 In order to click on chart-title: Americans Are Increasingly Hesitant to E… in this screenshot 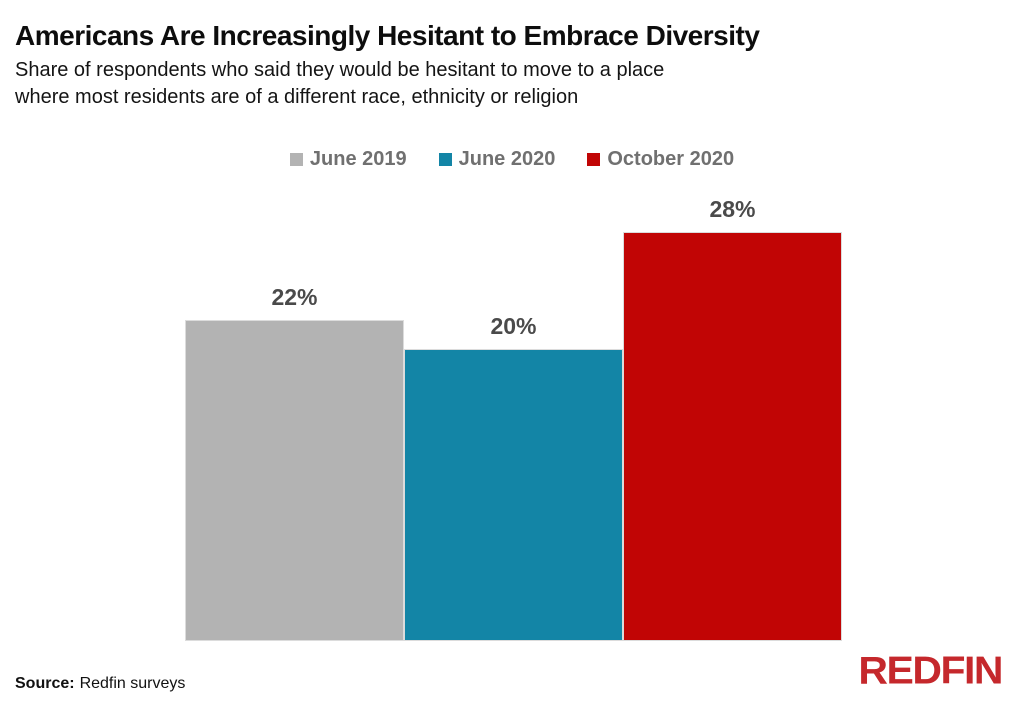, I will do `click(387, 35)`.